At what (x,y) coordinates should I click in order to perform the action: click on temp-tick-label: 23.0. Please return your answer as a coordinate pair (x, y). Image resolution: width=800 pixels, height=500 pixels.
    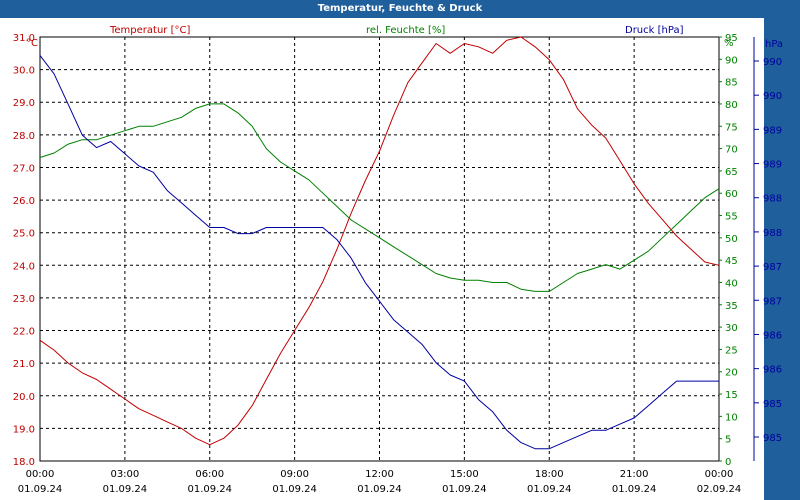
    Looking at the image, I should click on (24, 299).